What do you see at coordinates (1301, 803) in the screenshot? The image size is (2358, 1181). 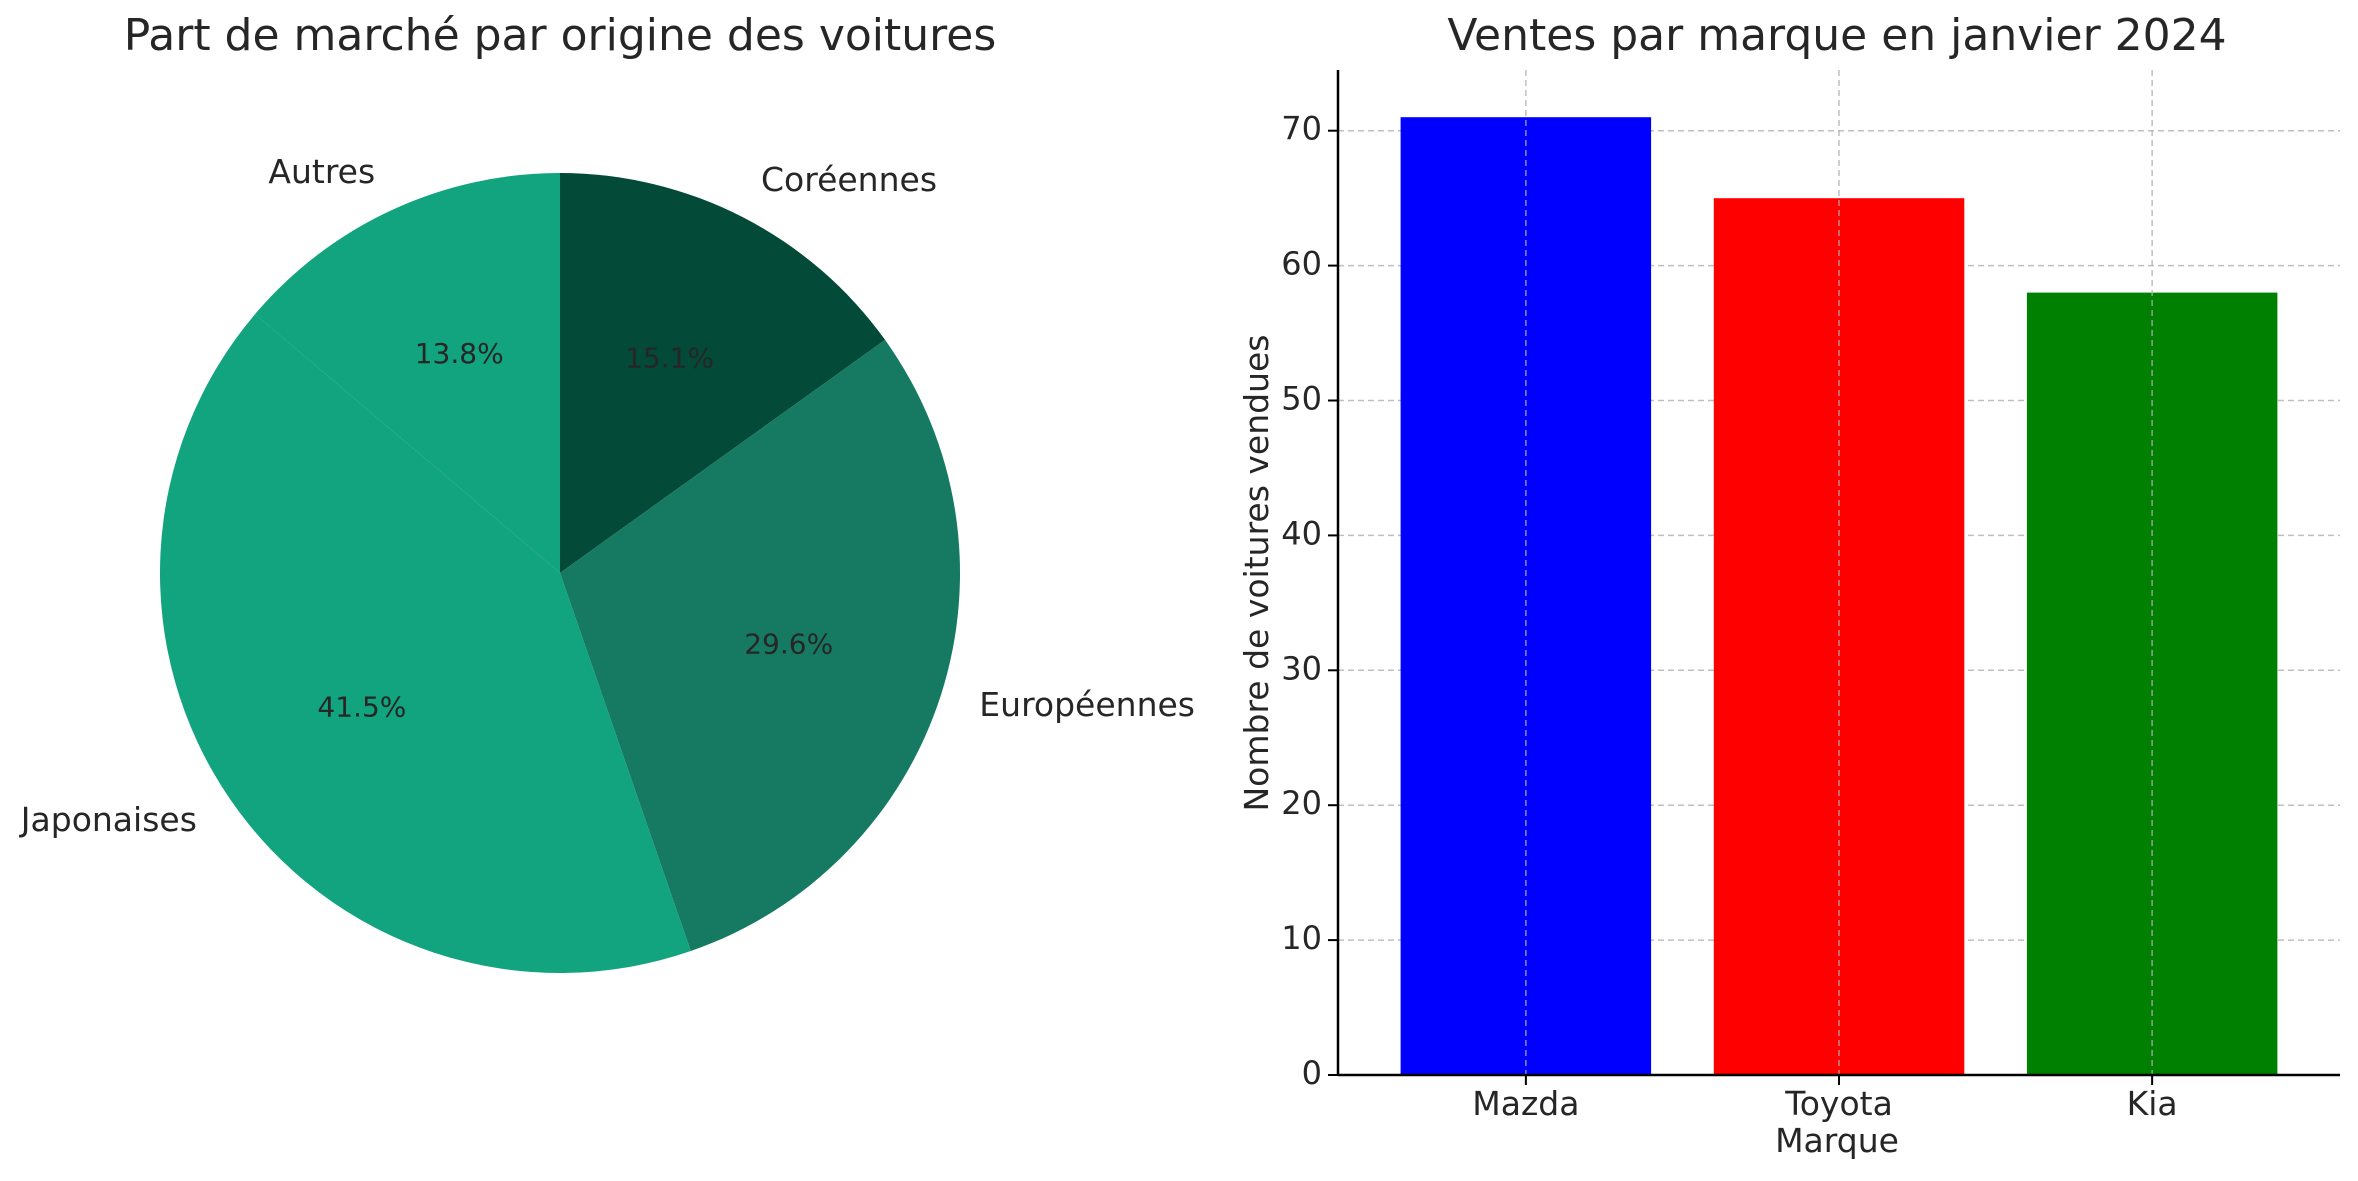 I see `bar-y-tick-label: 20` at bounding box center [1301, 803].